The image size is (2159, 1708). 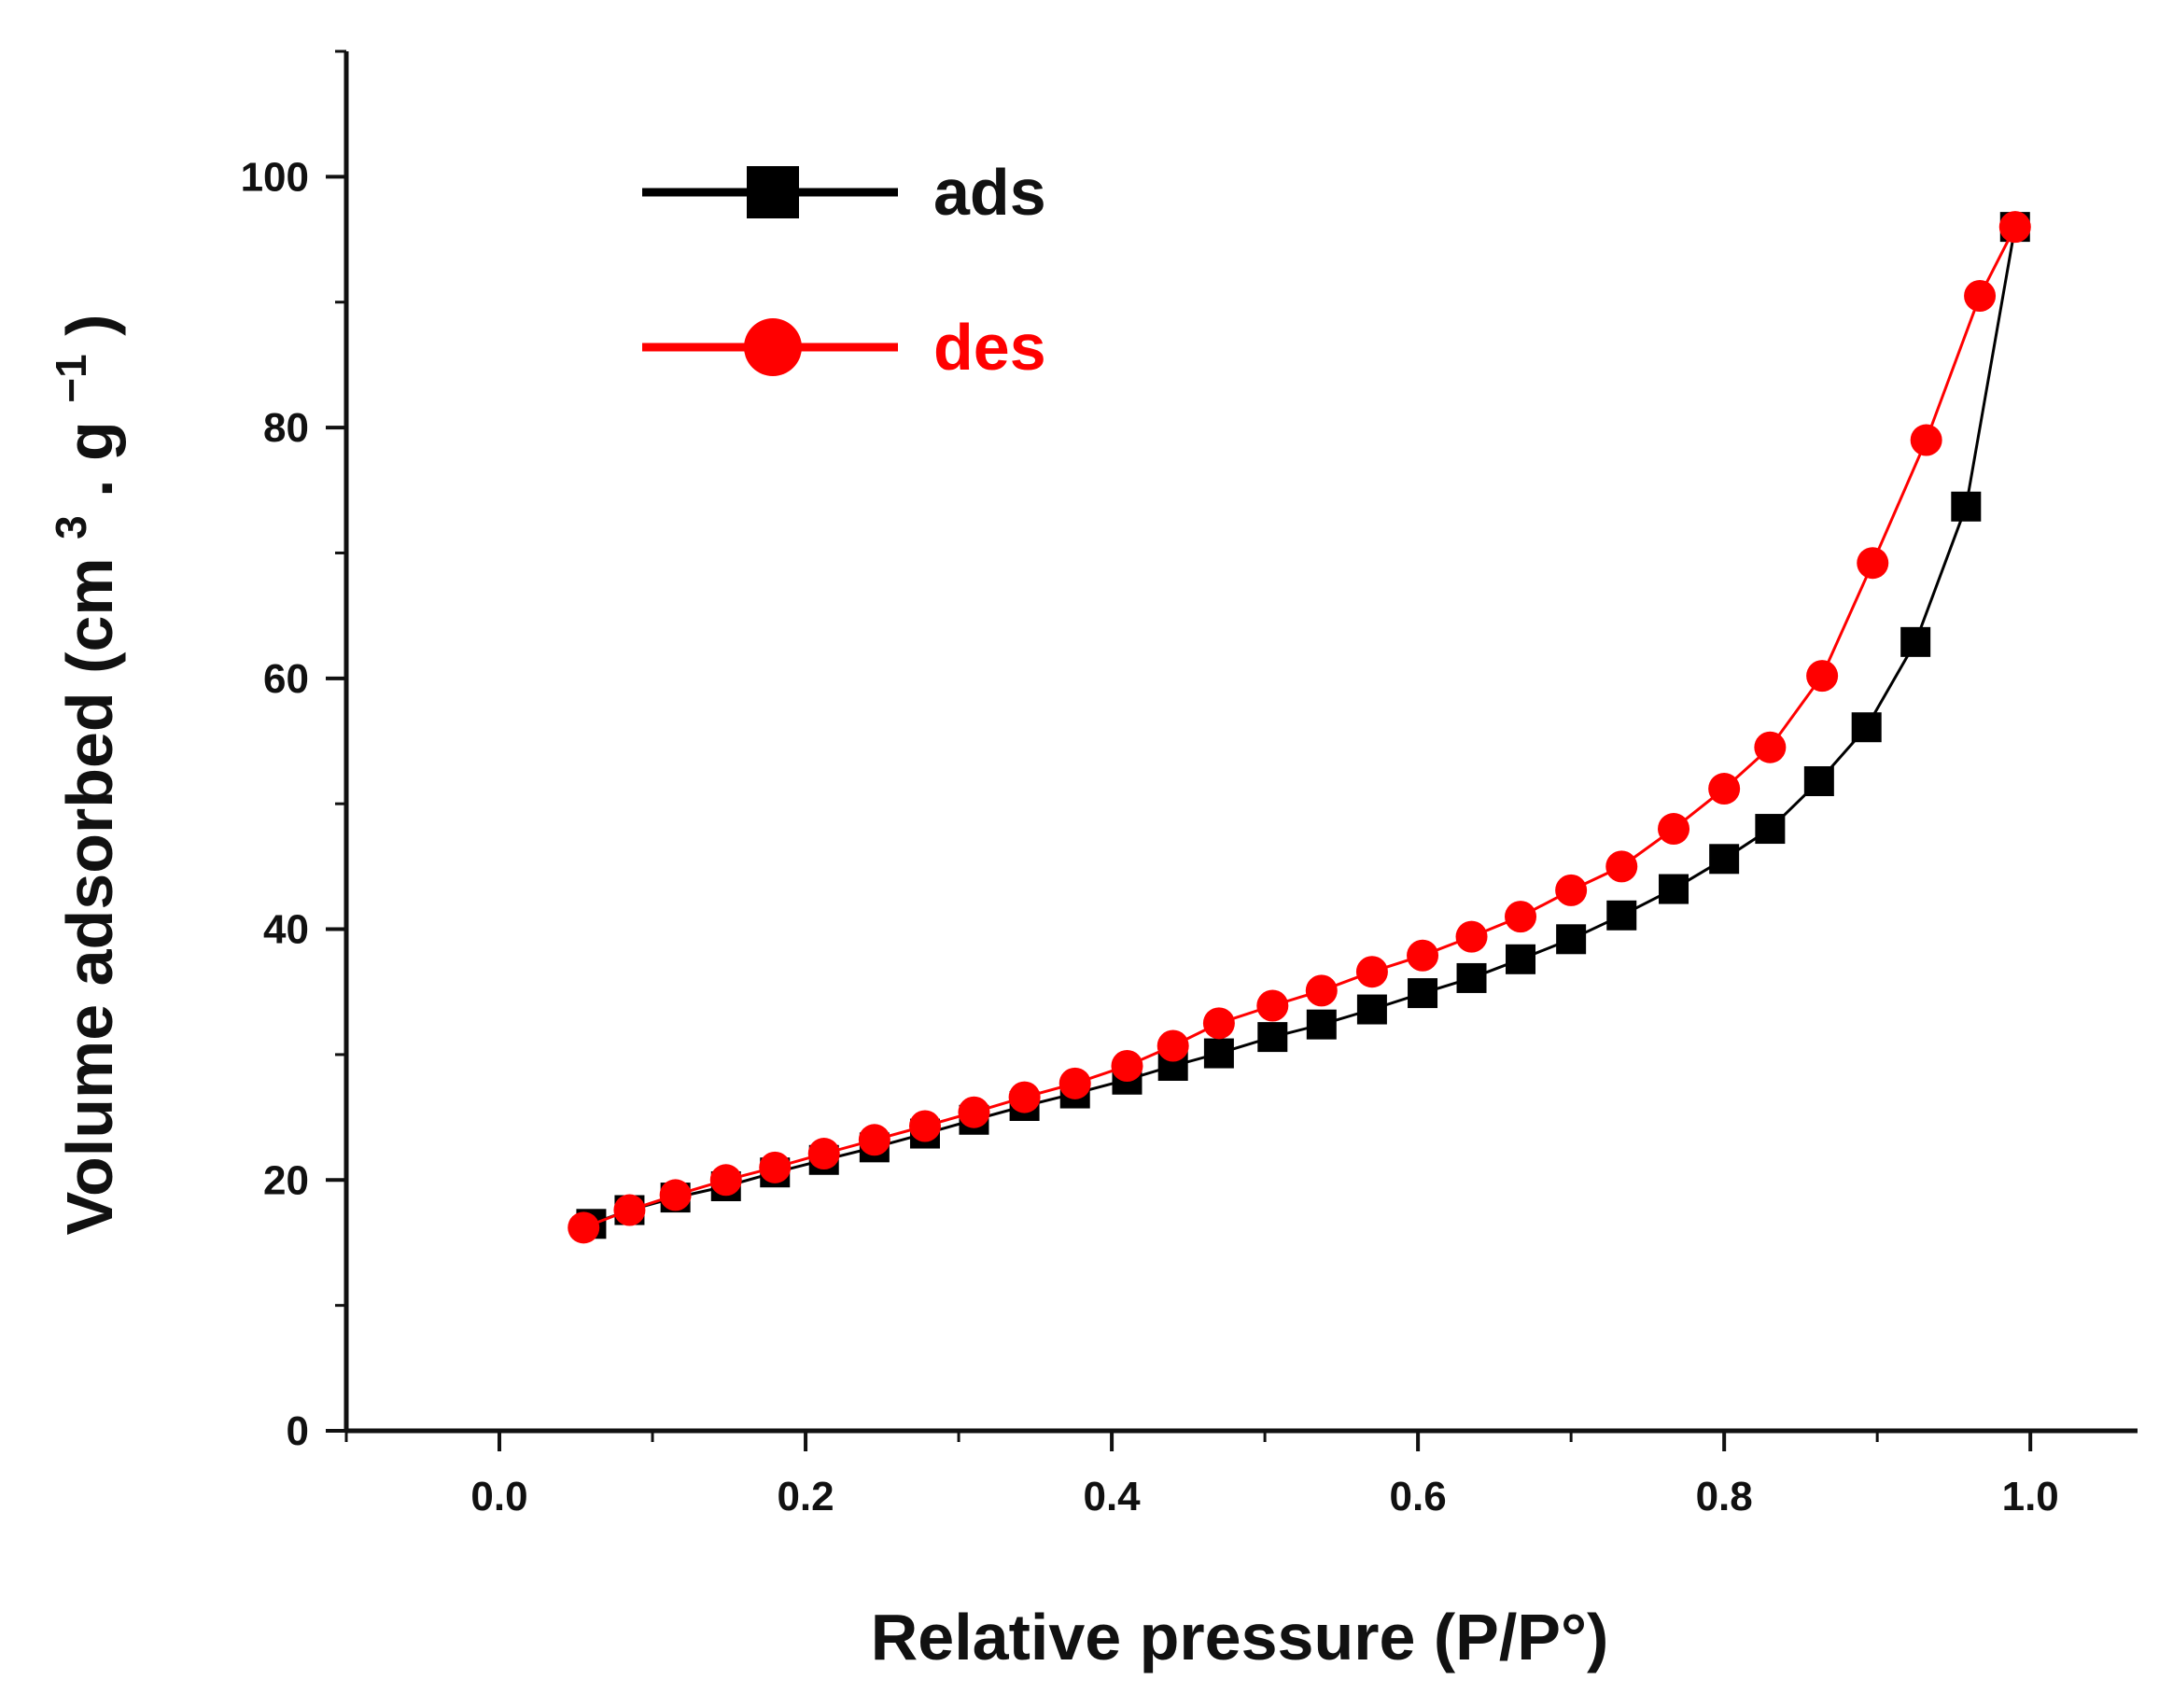 I want to click on x-tick-label: 1.0, so click(x=2030, y=1496).